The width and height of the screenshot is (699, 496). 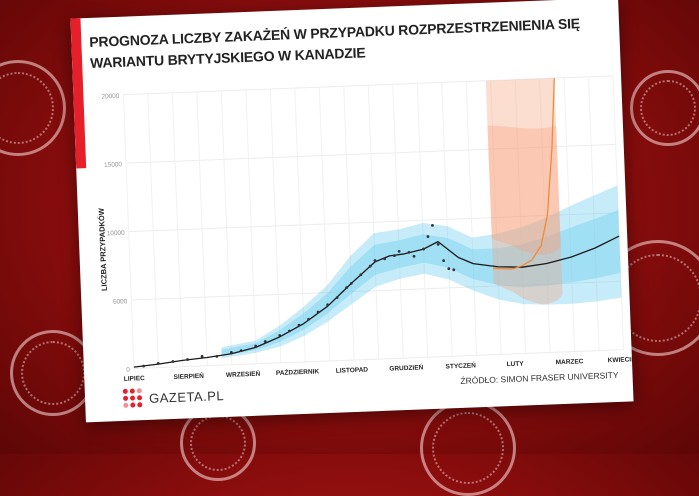 What do you see at coordinates (113, 165) in the screenshot?
I see `y-tick-label: 15000` at bounding box center [113, 165].